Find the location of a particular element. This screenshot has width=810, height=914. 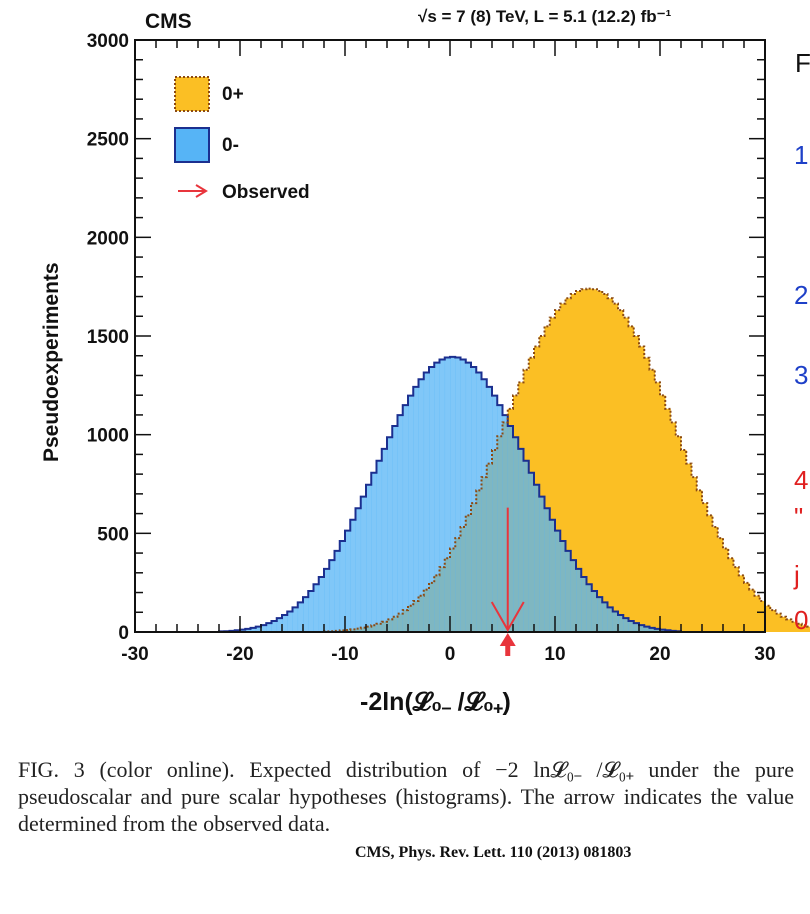

x-tick-label: -30 is located at coordinates (134, 654).